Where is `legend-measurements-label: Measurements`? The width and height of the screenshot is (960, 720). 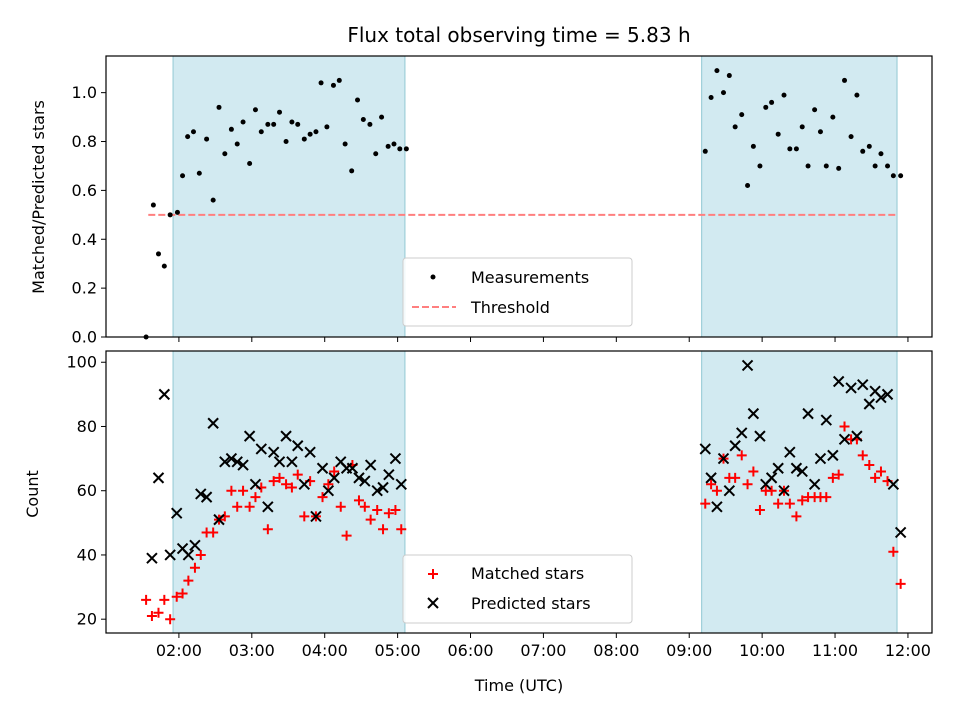
legend-measurements-label: Measurements is located at coordinates (530, 277).